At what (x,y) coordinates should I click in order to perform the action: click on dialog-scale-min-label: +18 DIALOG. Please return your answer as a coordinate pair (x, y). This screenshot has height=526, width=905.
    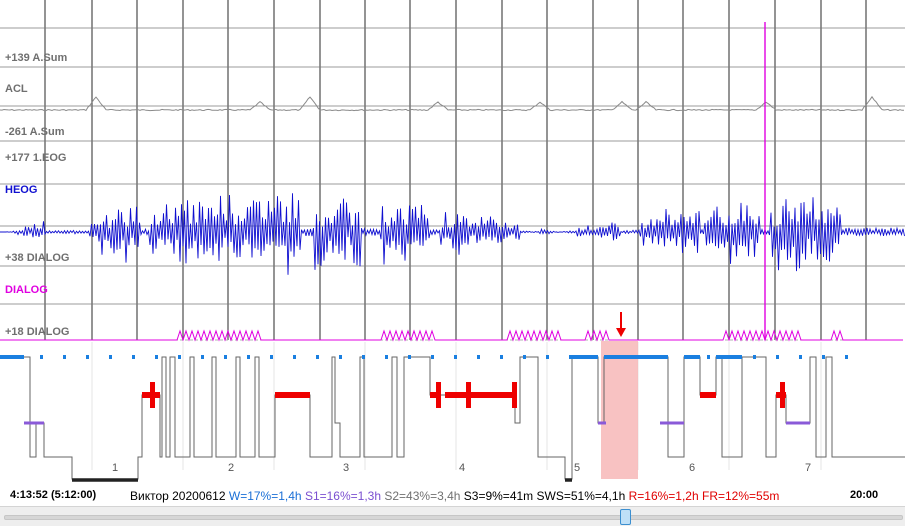
    Looking at the image, I should click on (37, 332).